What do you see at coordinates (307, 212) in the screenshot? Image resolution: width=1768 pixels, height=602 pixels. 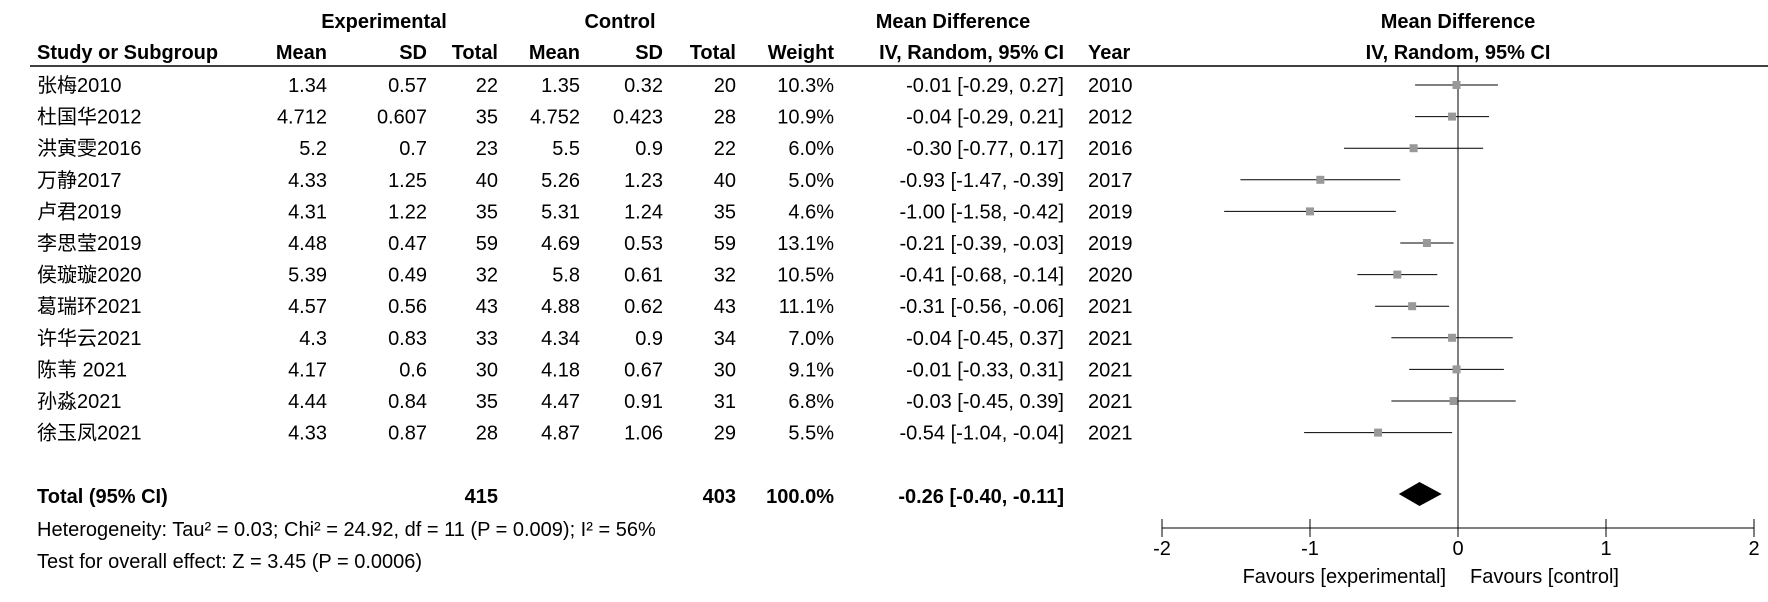 I see `mean-experimental: 4.31` at bounding box center [307, 212].